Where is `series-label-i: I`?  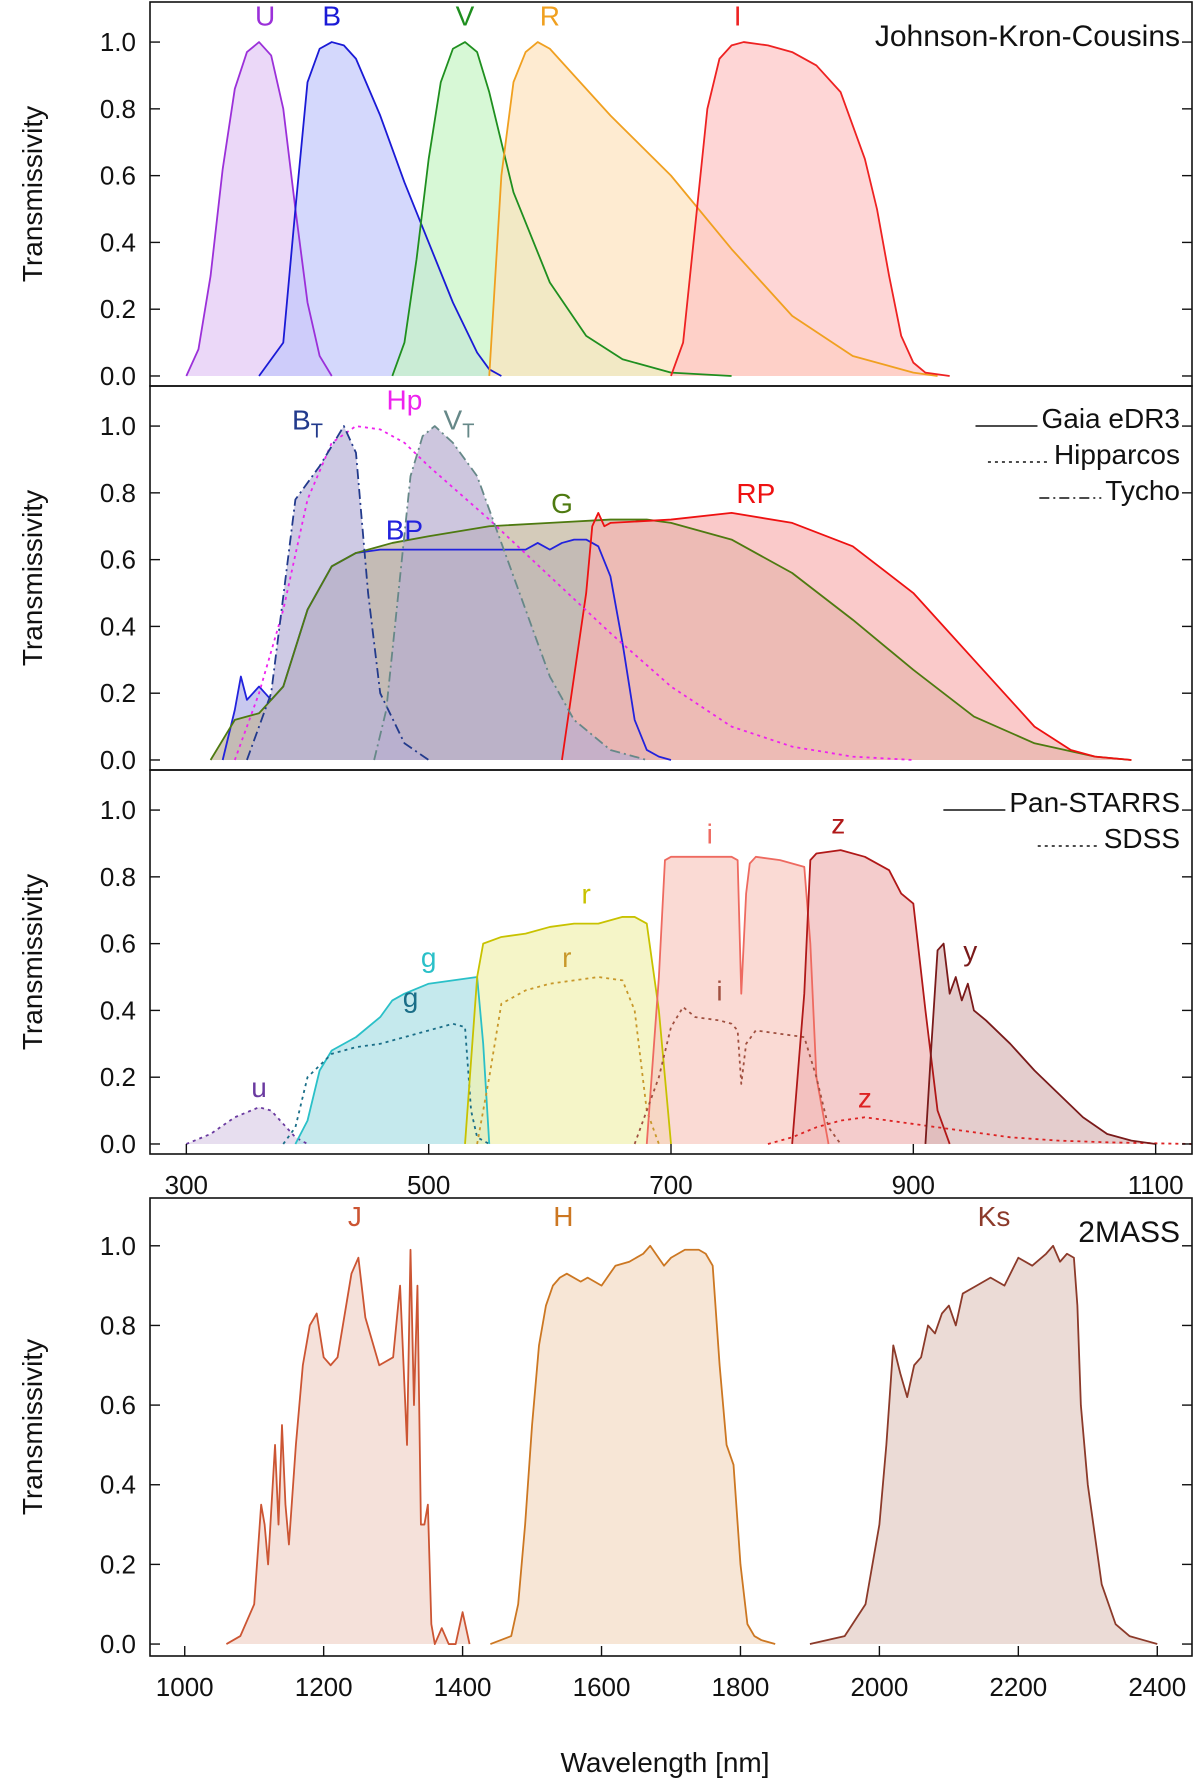 series-label-i: I is located at coordinates (738, 15).